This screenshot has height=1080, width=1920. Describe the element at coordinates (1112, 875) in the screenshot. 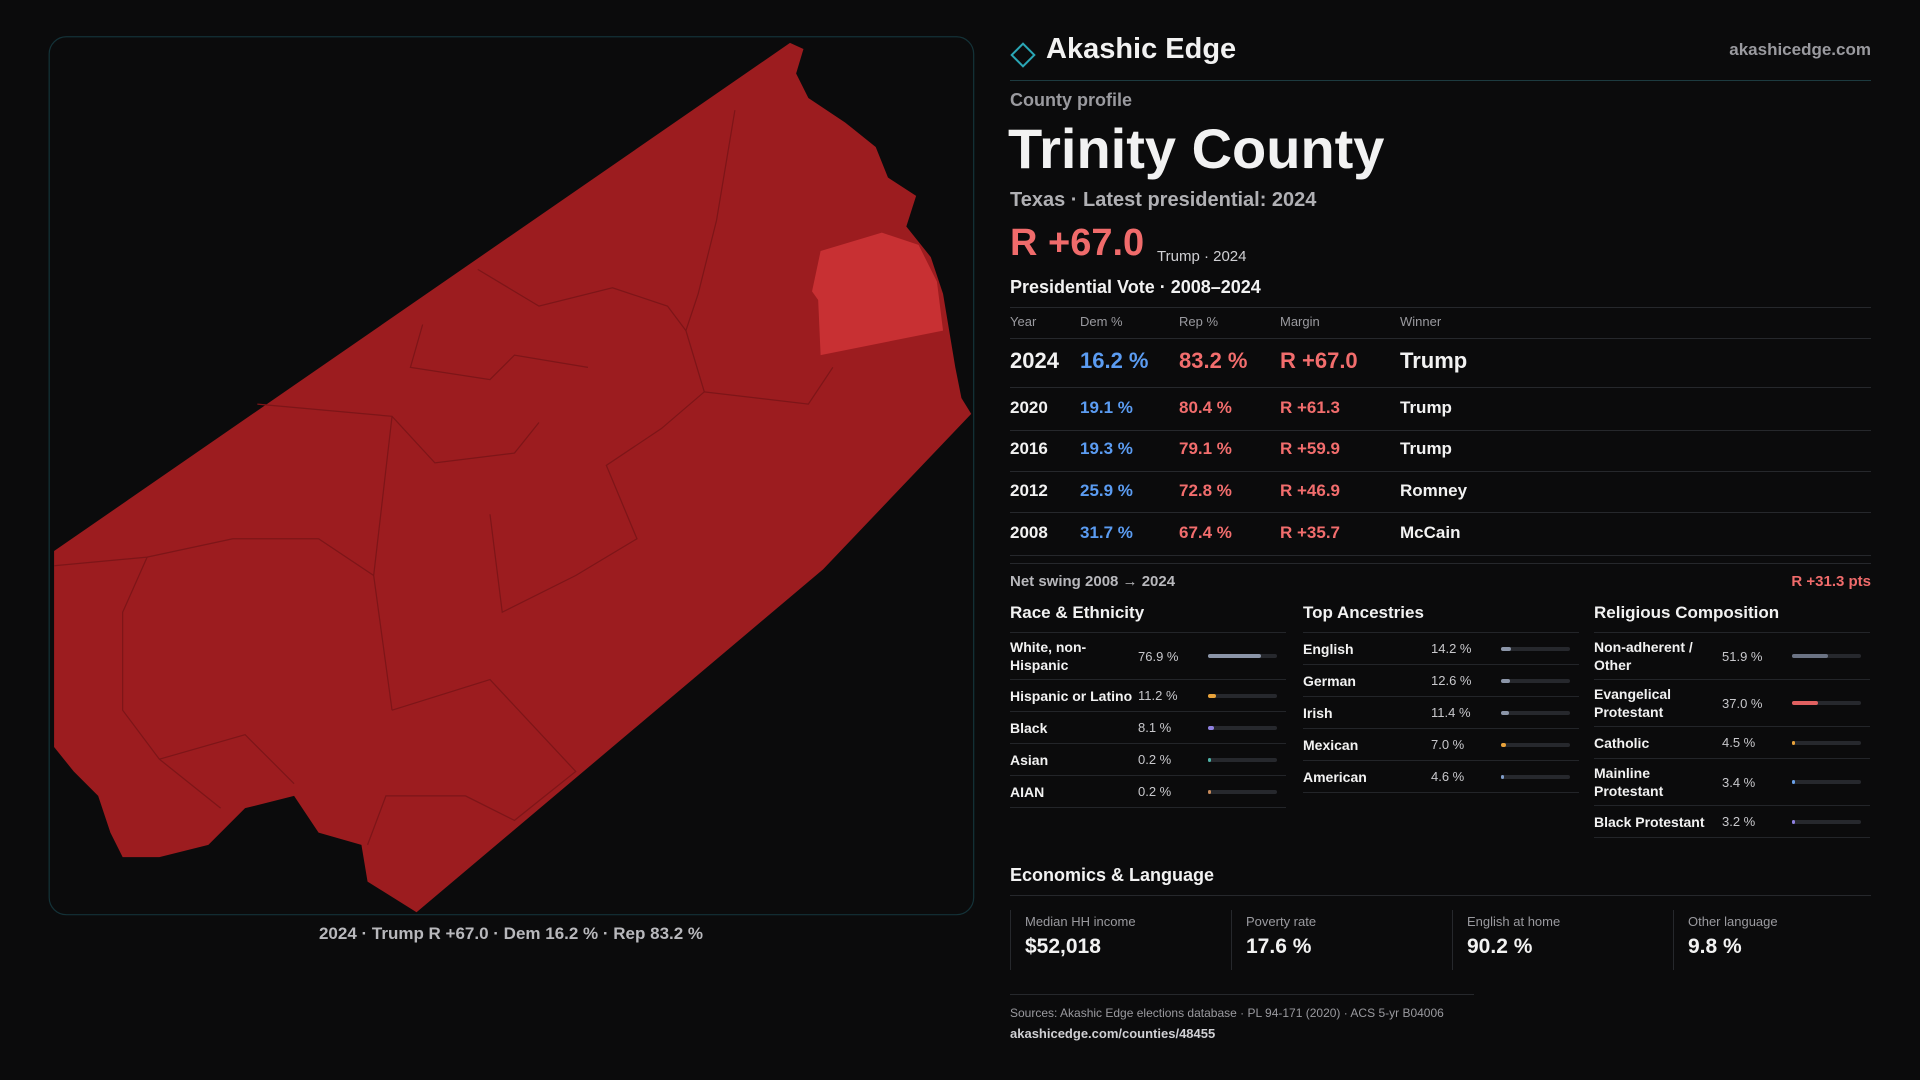

I see `econ-title: Economics & Language` at that location.